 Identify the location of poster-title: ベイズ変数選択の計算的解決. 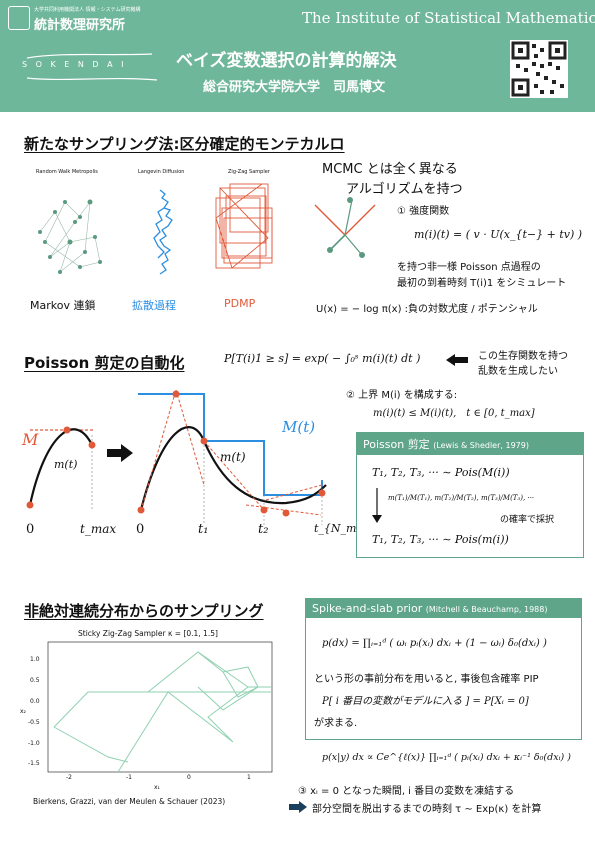
(286, 61).